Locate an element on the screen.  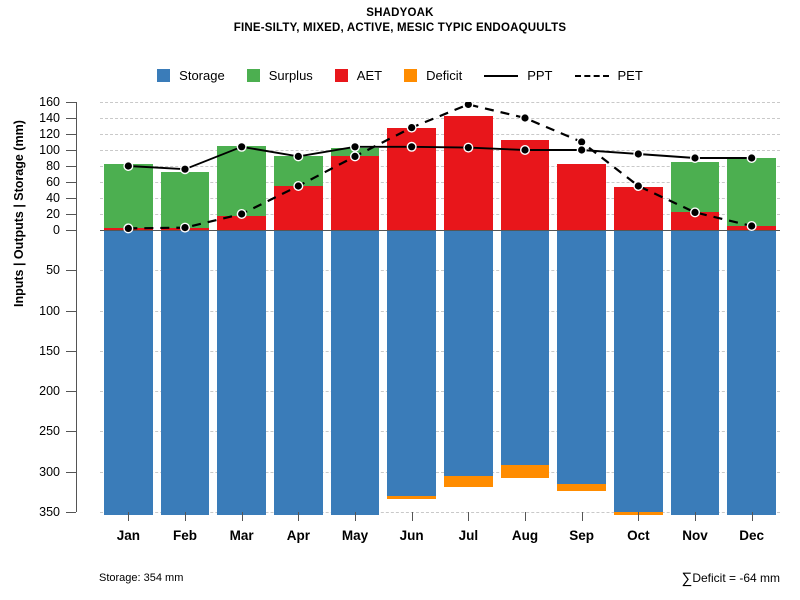
title-line-1: SHADYOAK is located at coordinates (400, 13).